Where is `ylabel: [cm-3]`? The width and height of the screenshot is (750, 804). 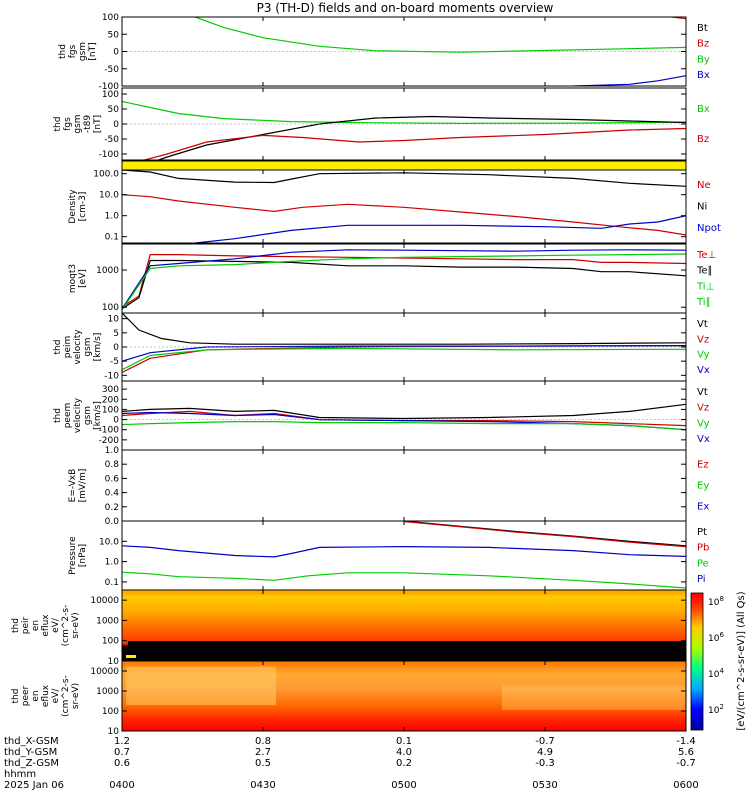 ylabel: [cm-3] is located at coordinates (83, 207).